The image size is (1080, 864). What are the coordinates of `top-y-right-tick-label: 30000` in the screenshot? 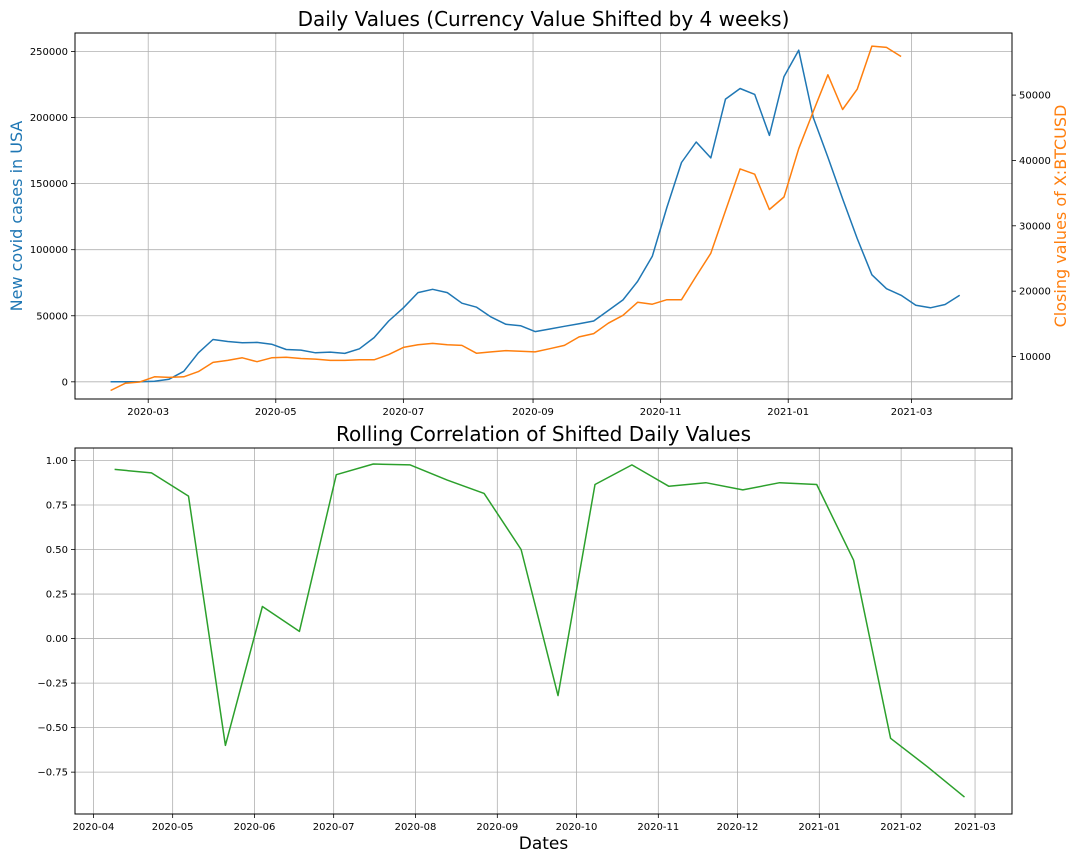 It's located at (1035, 226).